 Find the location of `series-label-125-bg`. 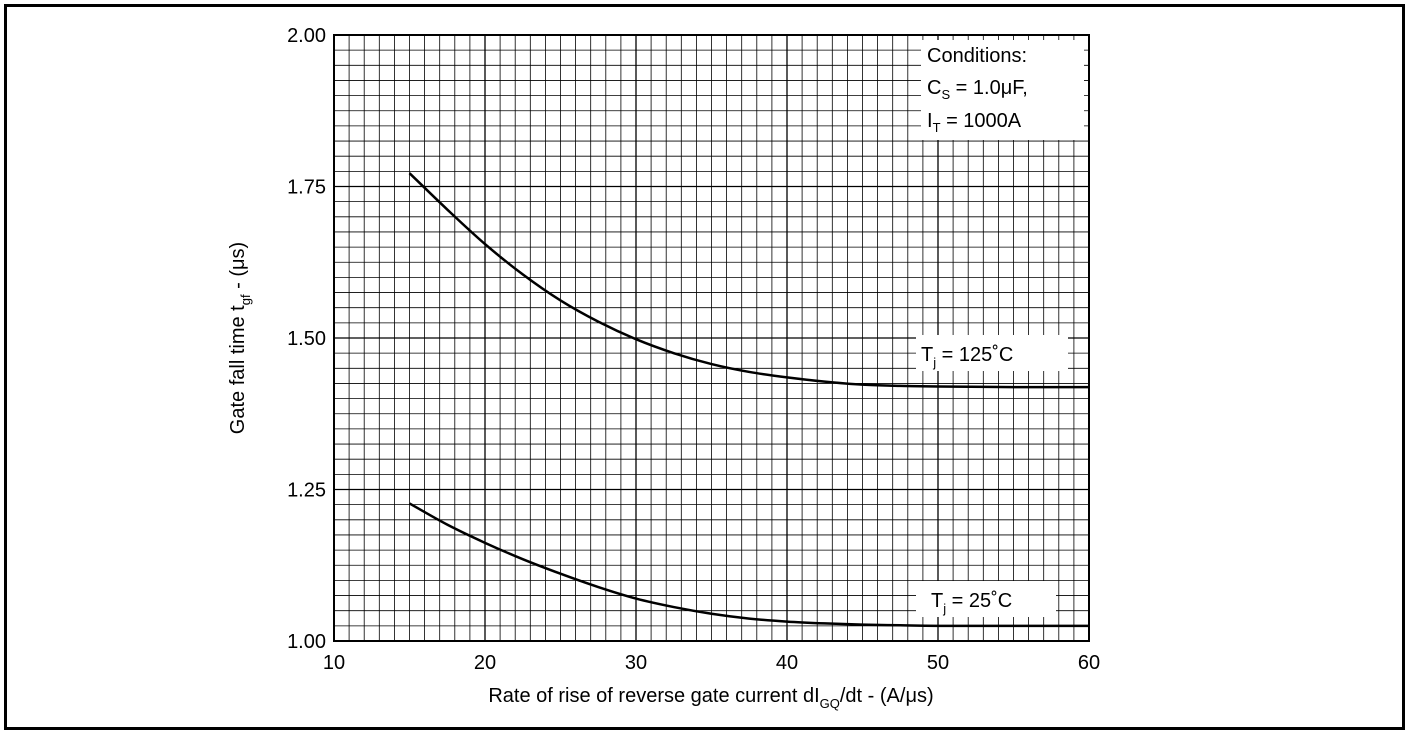

series-label-125-bg is located at coordinates (992, 353).